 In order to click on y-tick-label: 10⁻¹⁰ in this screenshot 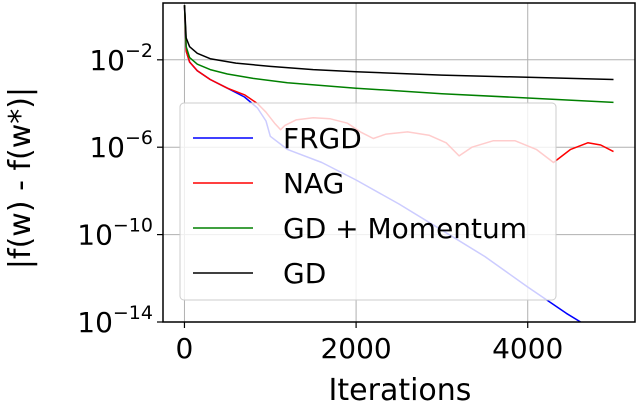, I will do `click(115, 233)`.